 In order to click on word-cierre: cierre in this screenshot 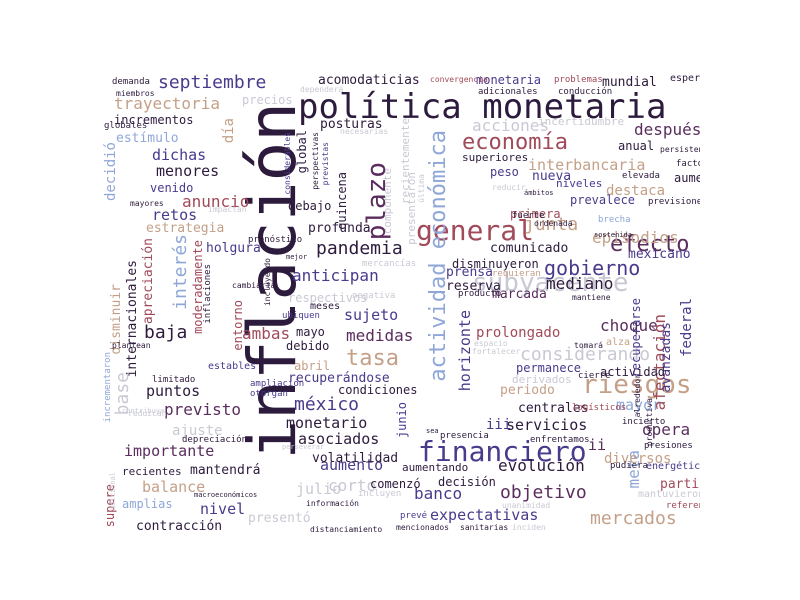, I will do `click(594, 376)`.